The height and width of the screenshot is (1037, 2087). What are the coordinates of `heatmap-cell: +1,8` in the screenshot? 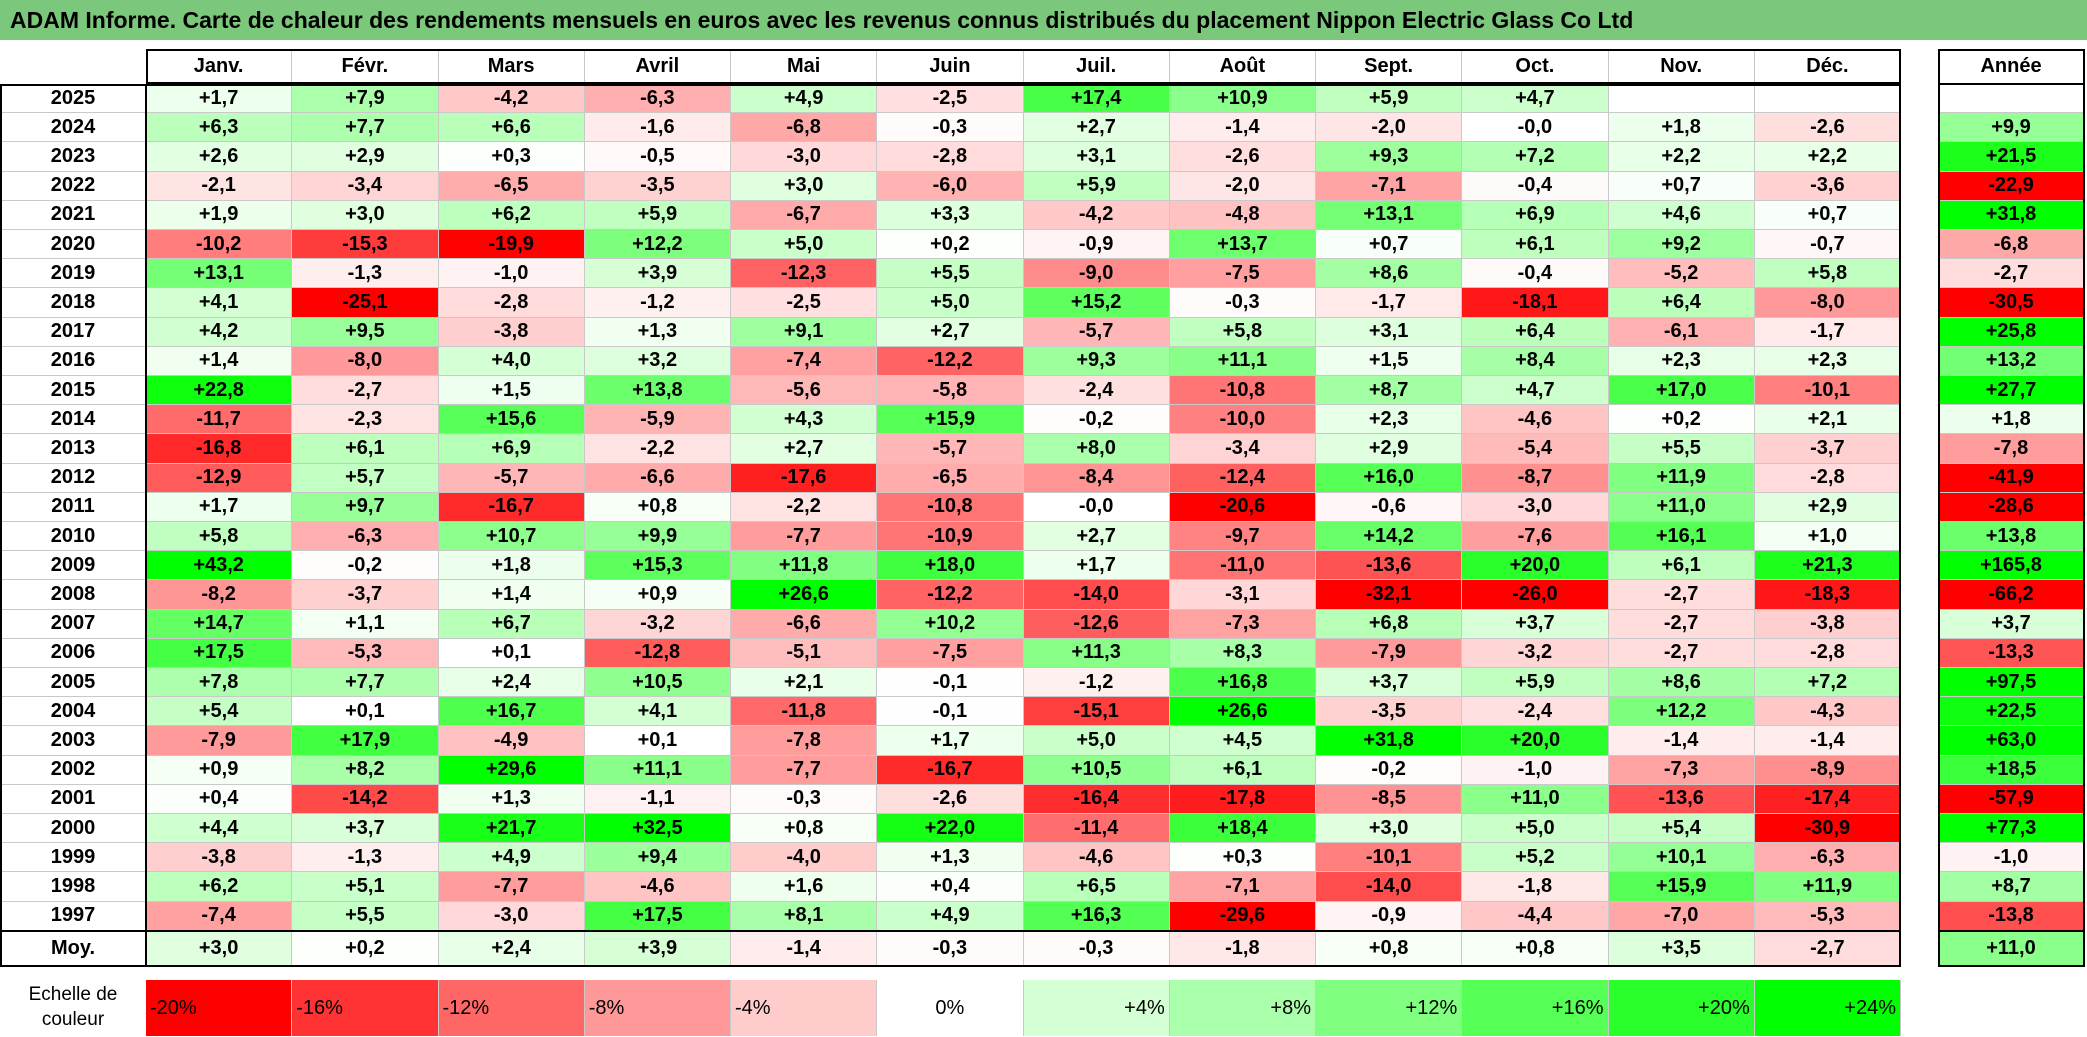 It's located at (1681, 128).